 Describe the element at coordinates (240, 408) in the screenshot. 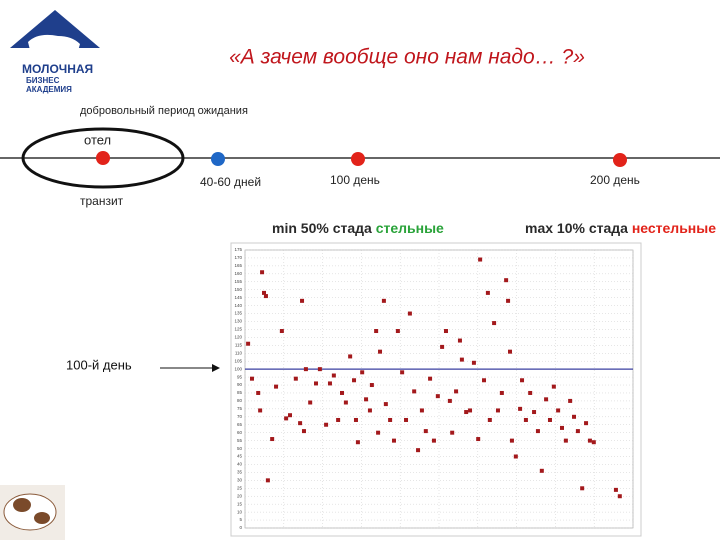

I see `y-tick-label: 75` at that location.